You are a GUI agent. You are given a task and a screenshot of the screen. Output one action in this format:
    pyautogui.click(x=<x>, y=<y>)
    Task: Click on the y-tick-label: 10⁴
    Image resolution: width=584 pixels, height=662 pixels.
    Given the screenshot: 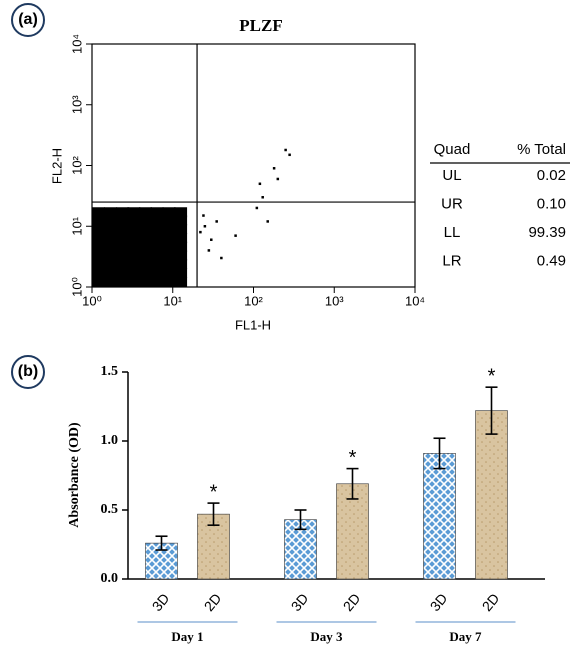 What is the action you would take?
    pyautogui.click(x=76, y=44)
    